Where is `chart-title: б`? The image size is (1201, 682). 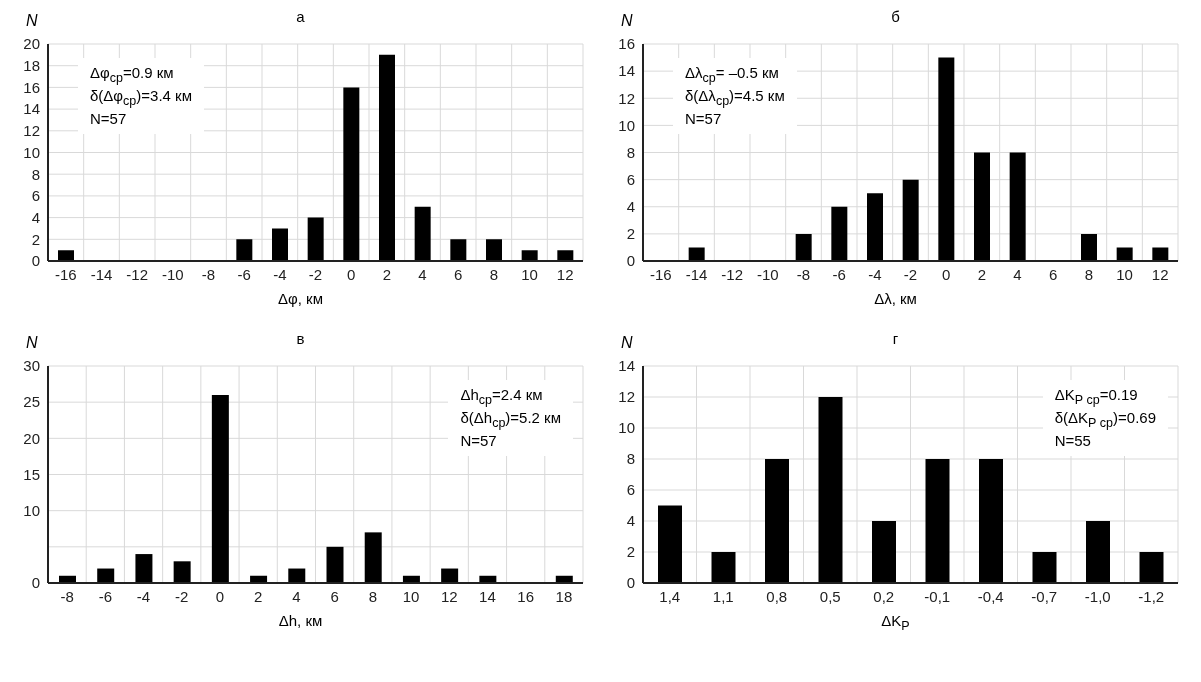 chart-title: б is located at coordinates (895, 16).